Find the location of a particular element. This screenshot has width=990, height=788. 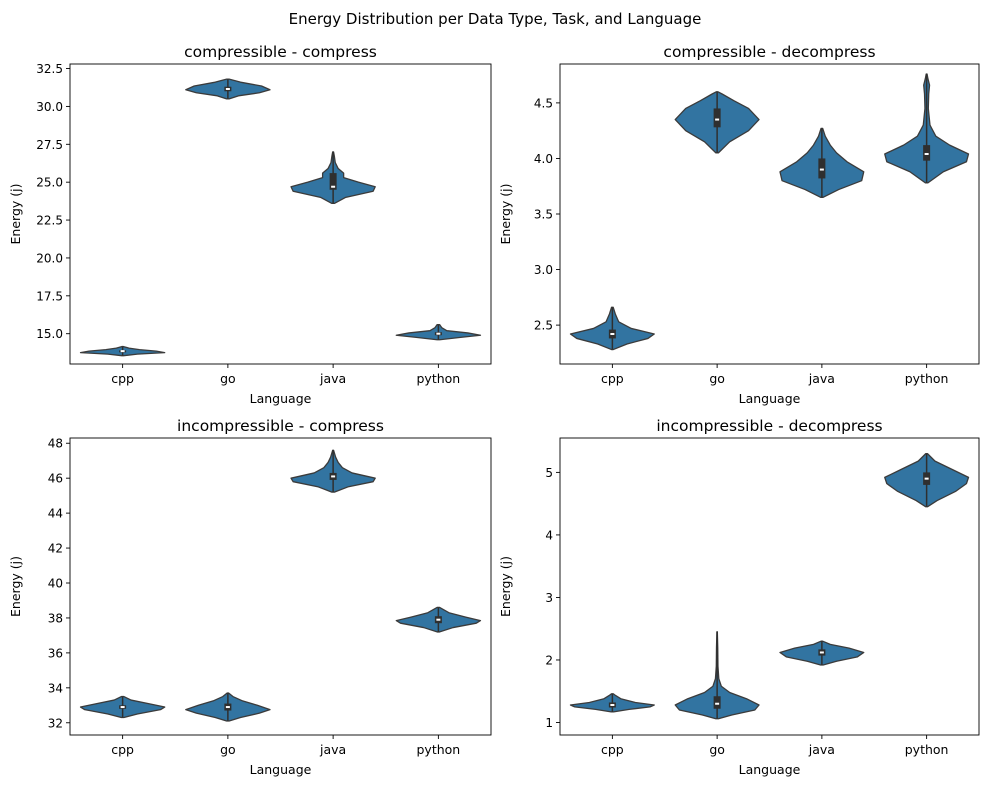

y-tick-label: 4 is located at coordinates (549, 535).